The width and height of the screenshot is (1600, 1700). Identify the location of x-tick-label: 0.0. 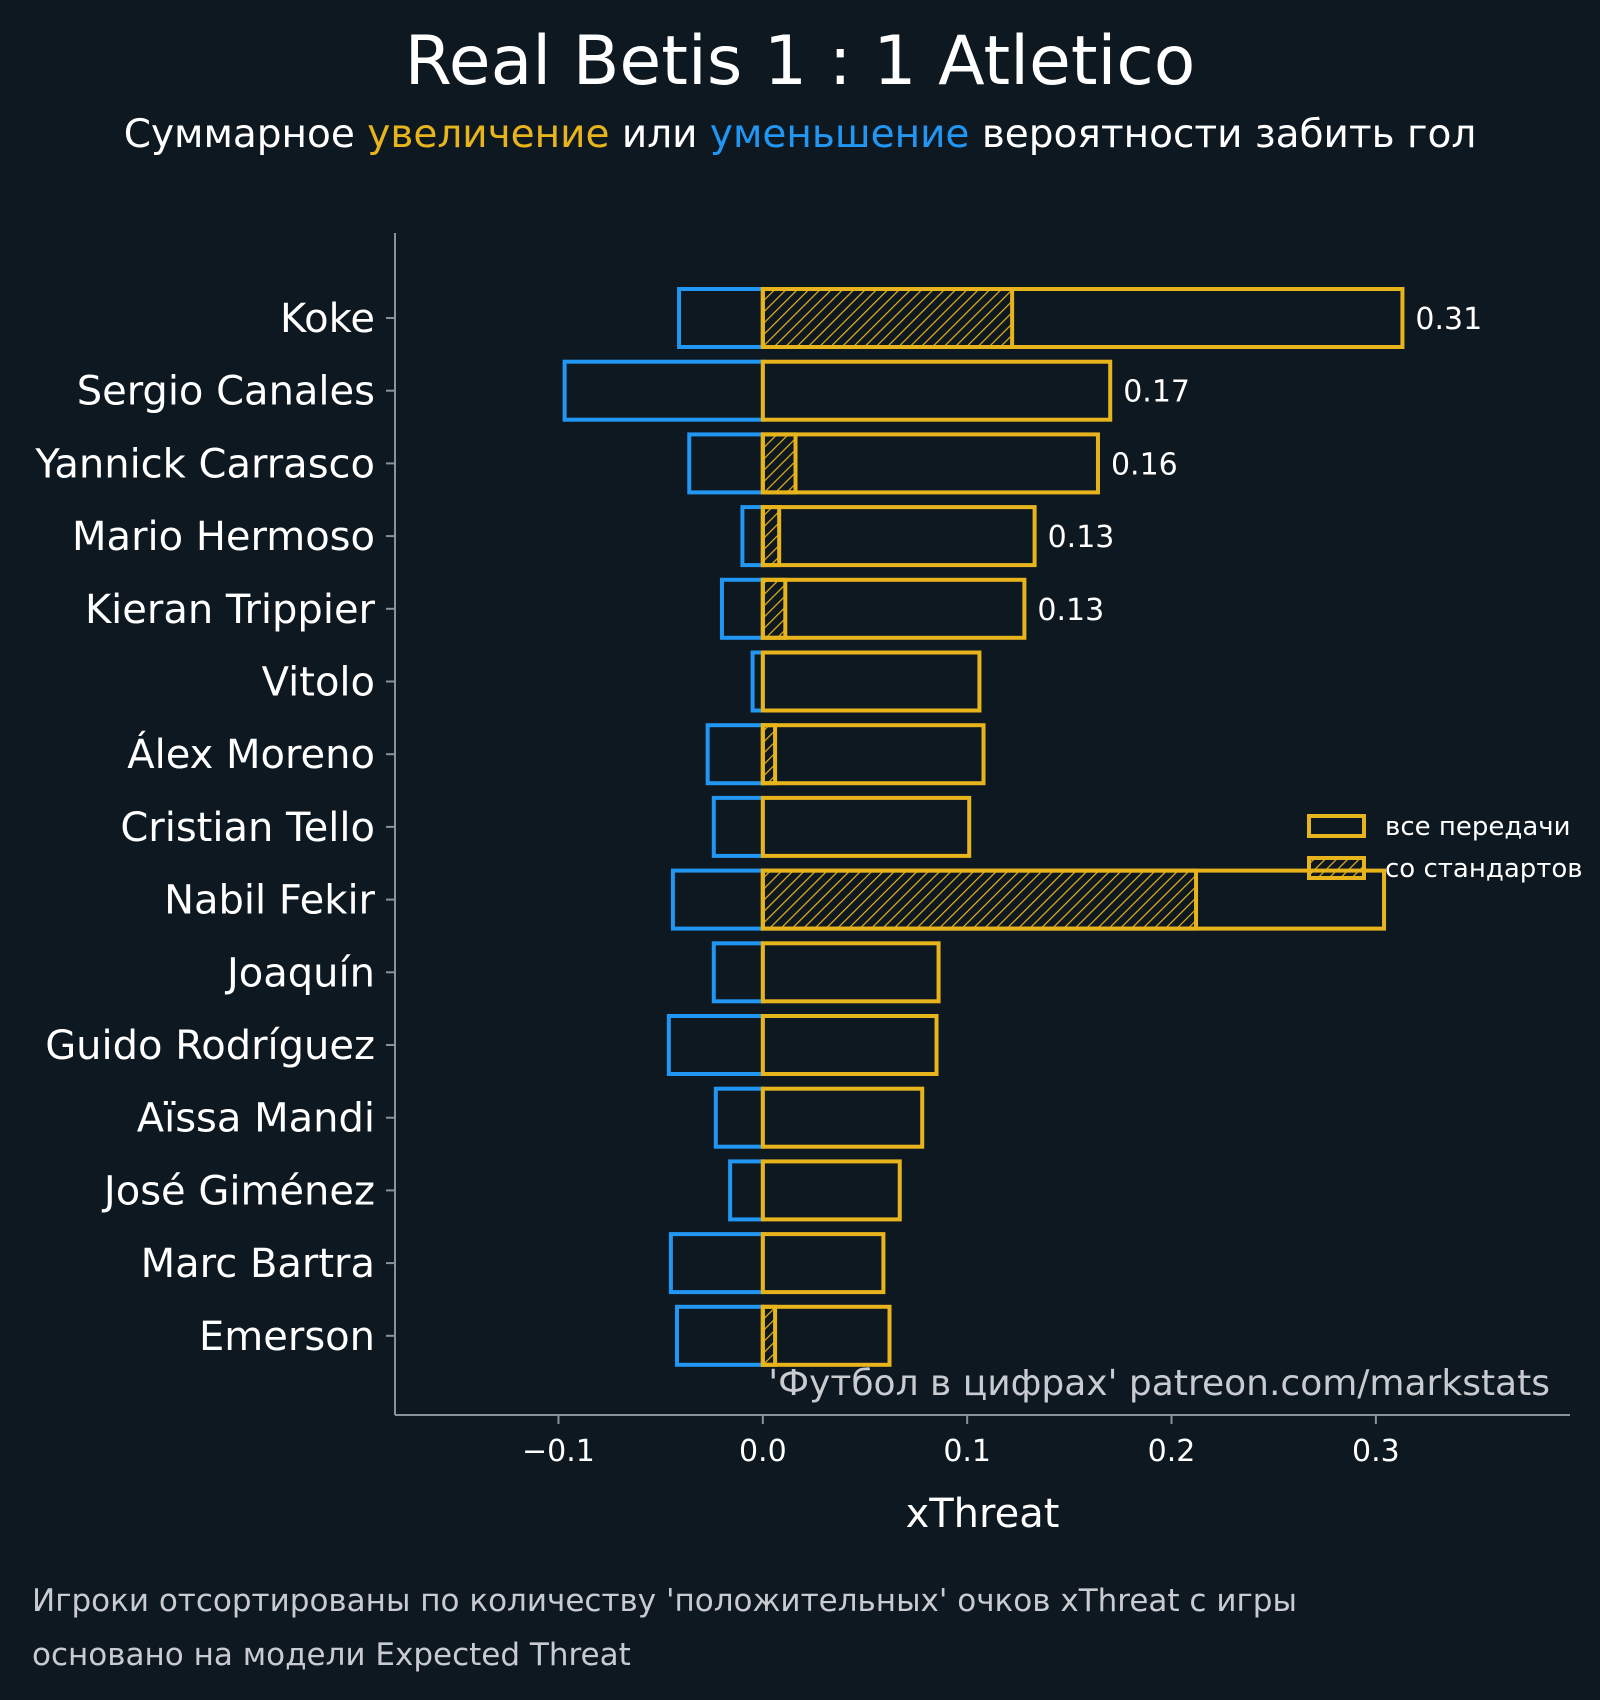
(763, 1451).